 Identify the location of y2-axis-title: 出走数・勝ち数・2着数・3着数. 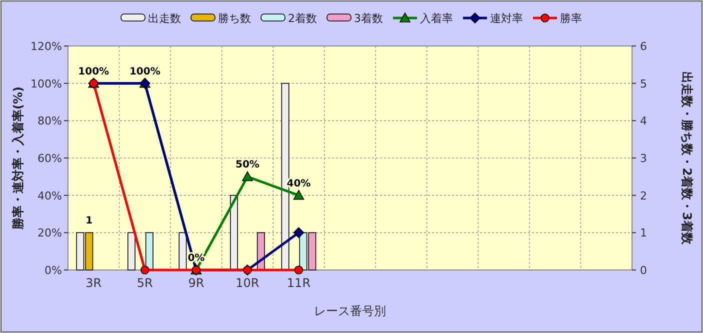
(687, 159).